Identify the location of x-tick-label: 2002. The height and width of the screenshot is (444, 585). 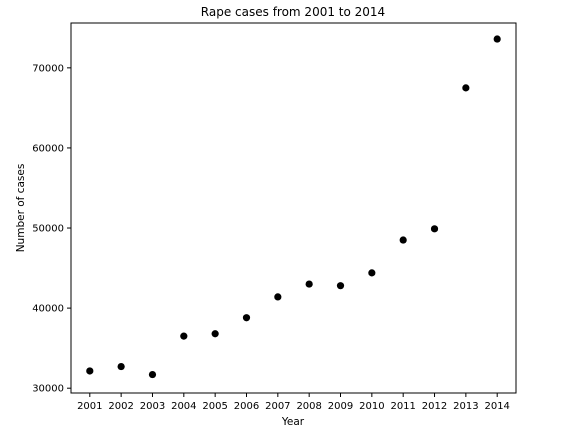
(120, 406).